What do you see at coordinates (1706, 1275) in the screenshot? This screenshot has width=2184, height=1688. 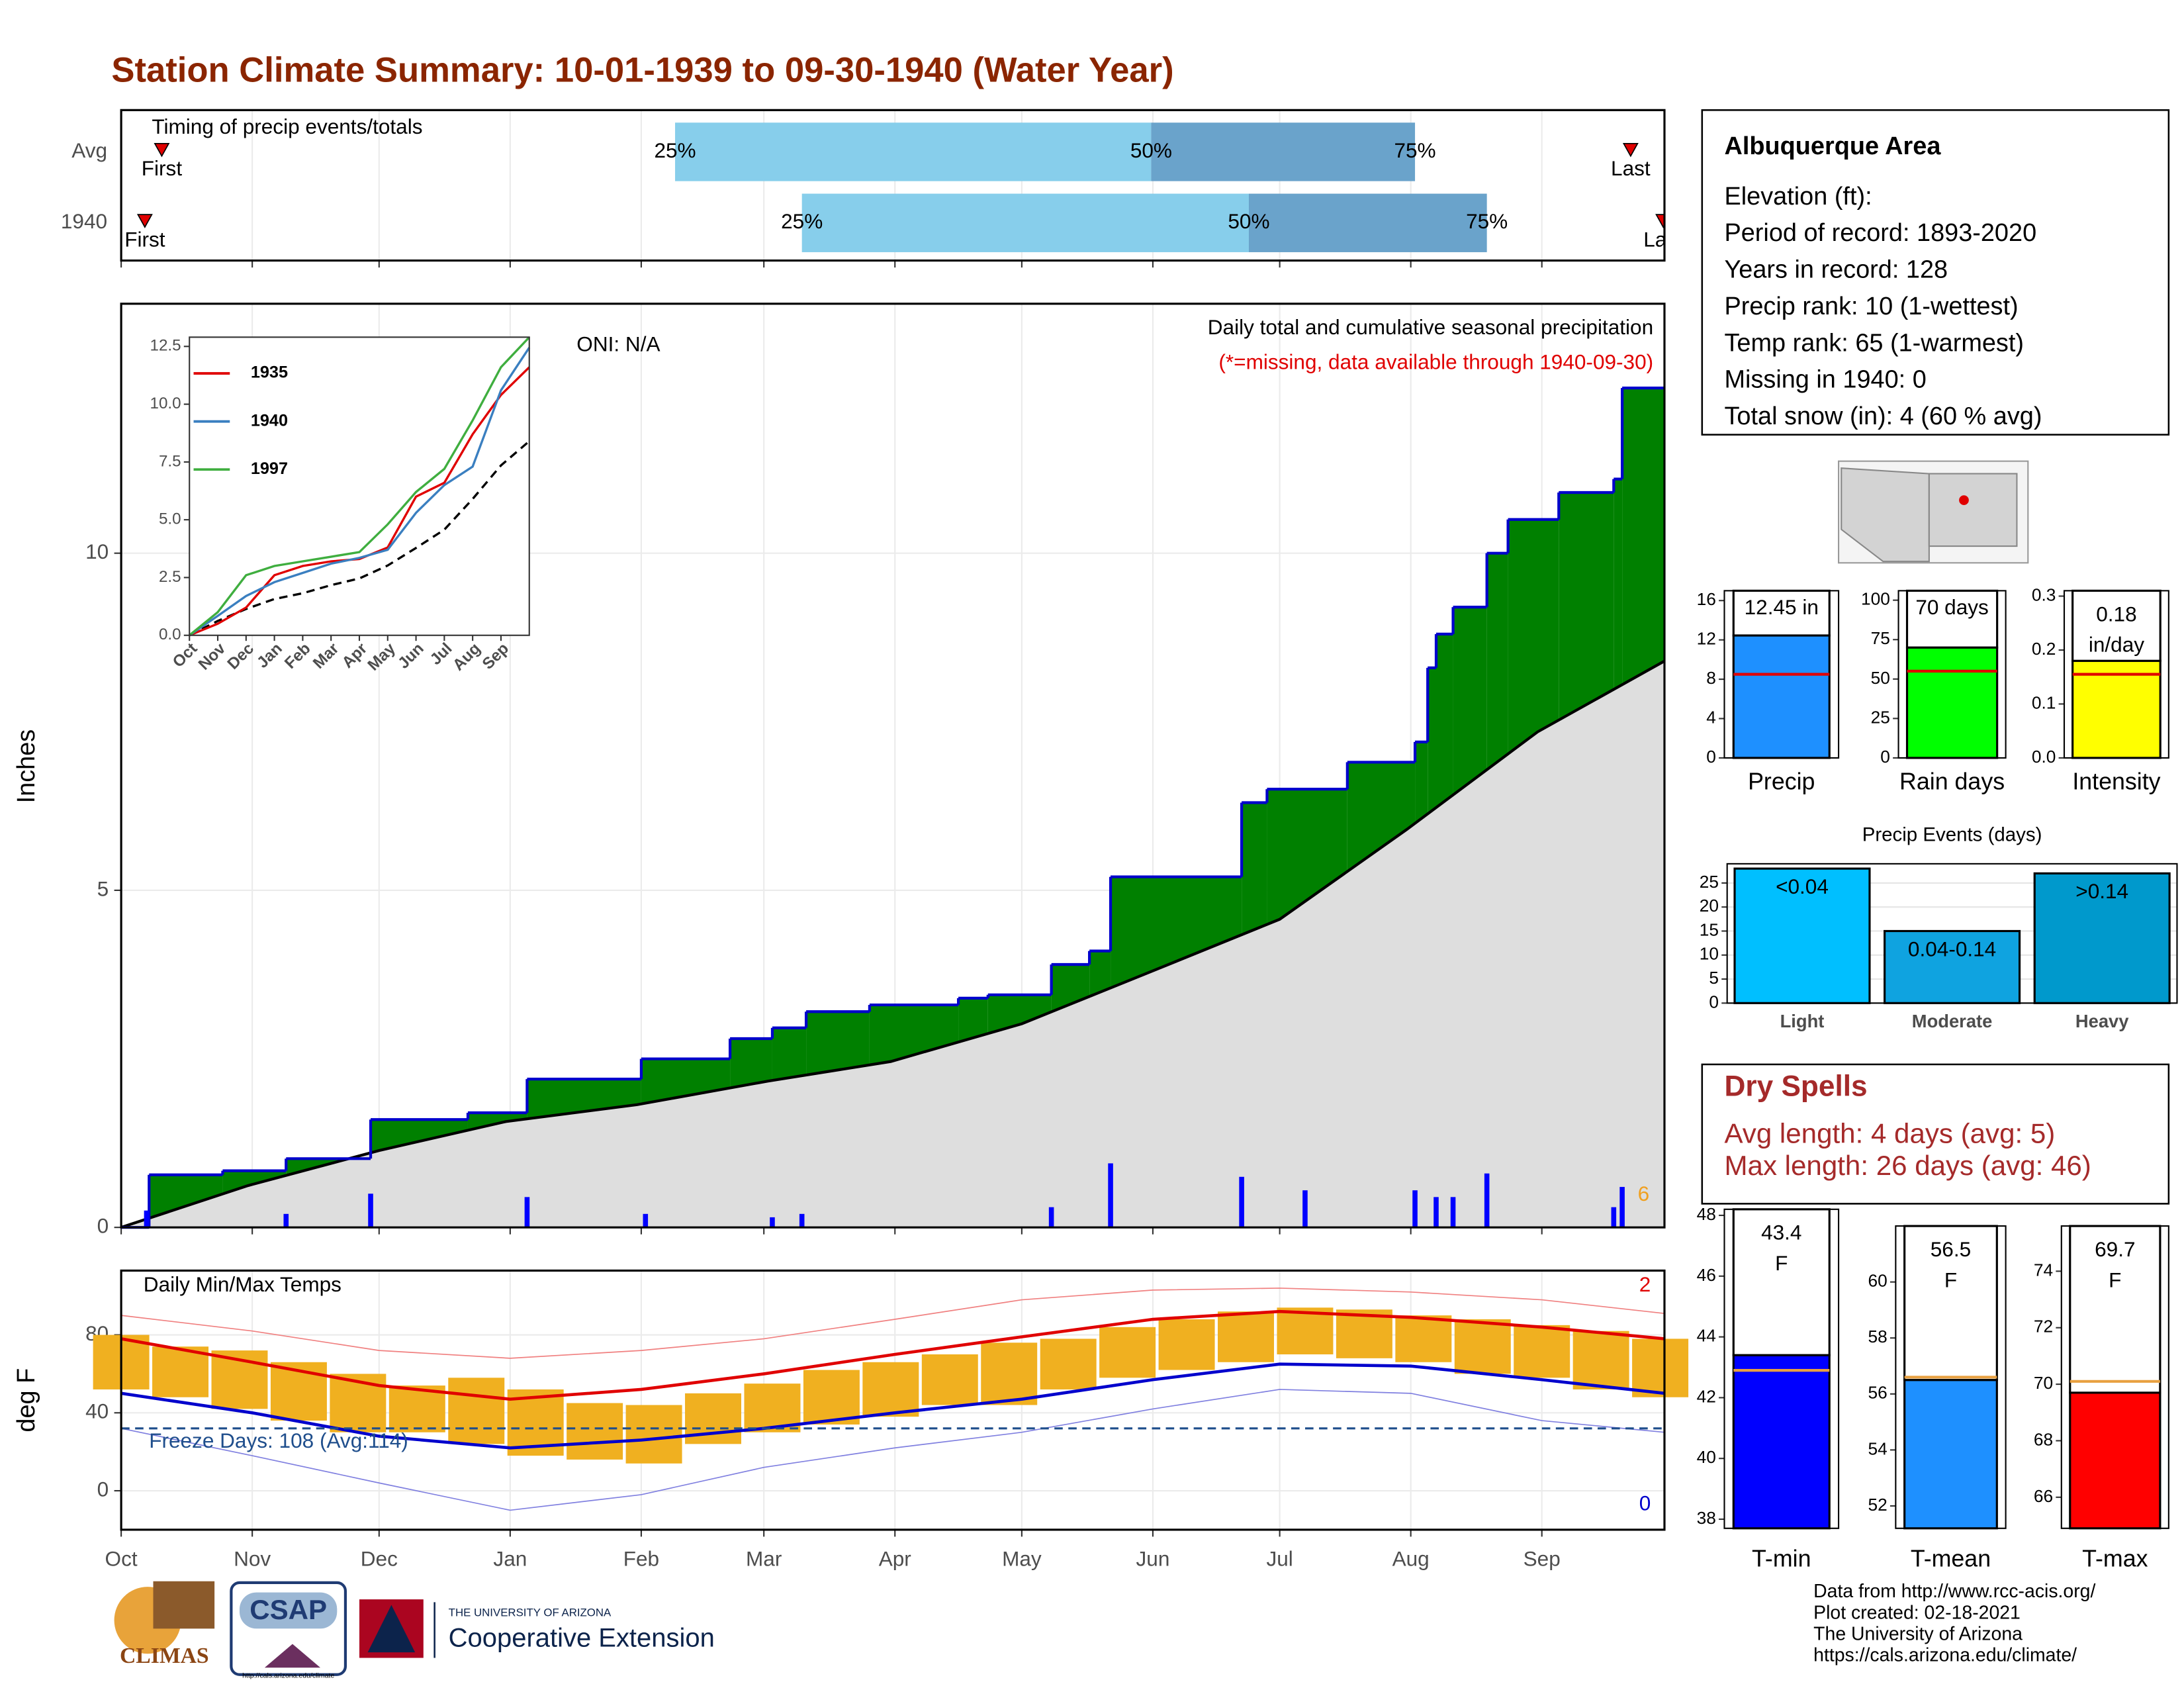 I see `y-tick-label: 46` at bounding box center [1706, 1275].